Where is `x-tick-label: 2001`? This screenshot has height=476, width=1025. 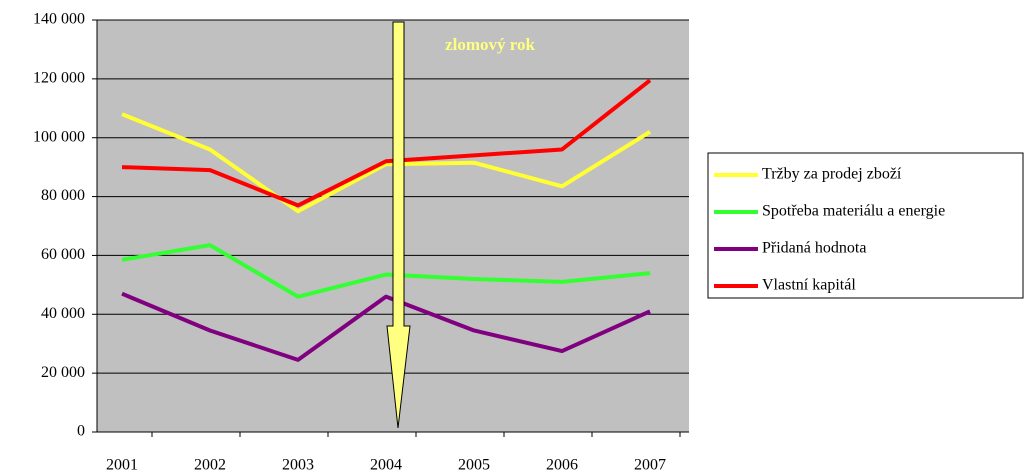 x-tick-label: 2001 is located at coordinates (122, 465).